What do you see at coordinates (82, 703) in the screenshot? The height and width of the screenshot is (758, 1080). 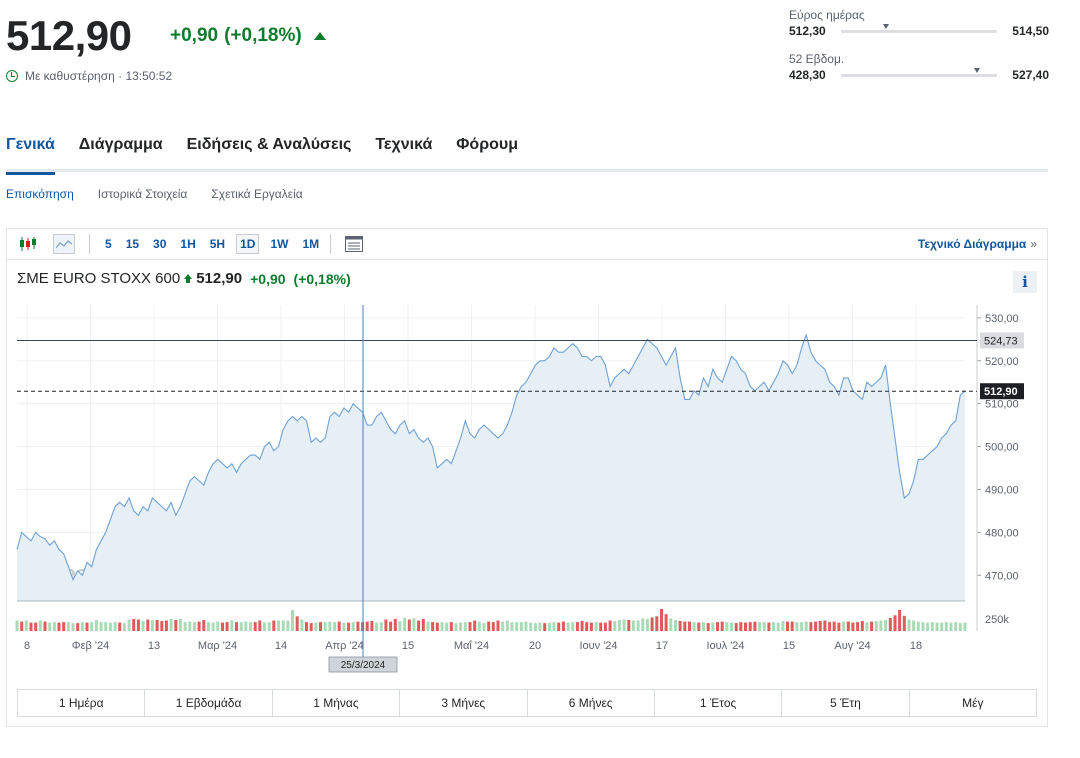 I see `period-1-day: 1 Ημέρα` at bounding box center [82, 703].